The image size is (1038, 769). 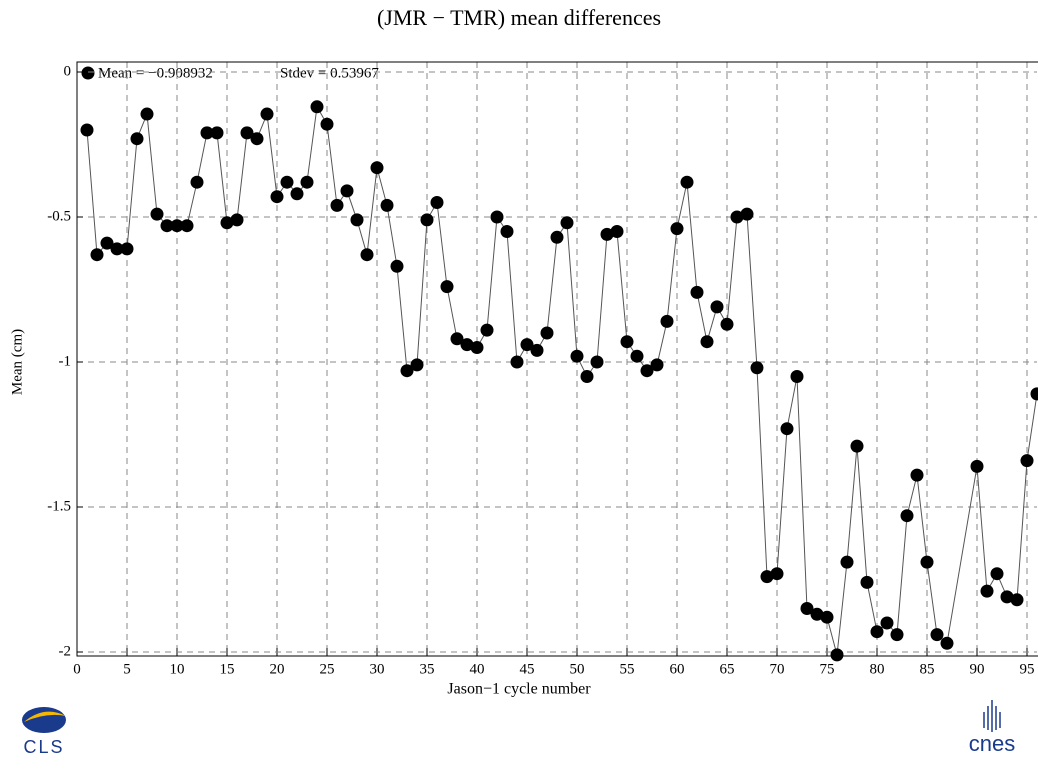 What do you see at coordinates (992, 743) in the screenshot?
I see `logo-text: cnes` at bounding box center [992, 743].